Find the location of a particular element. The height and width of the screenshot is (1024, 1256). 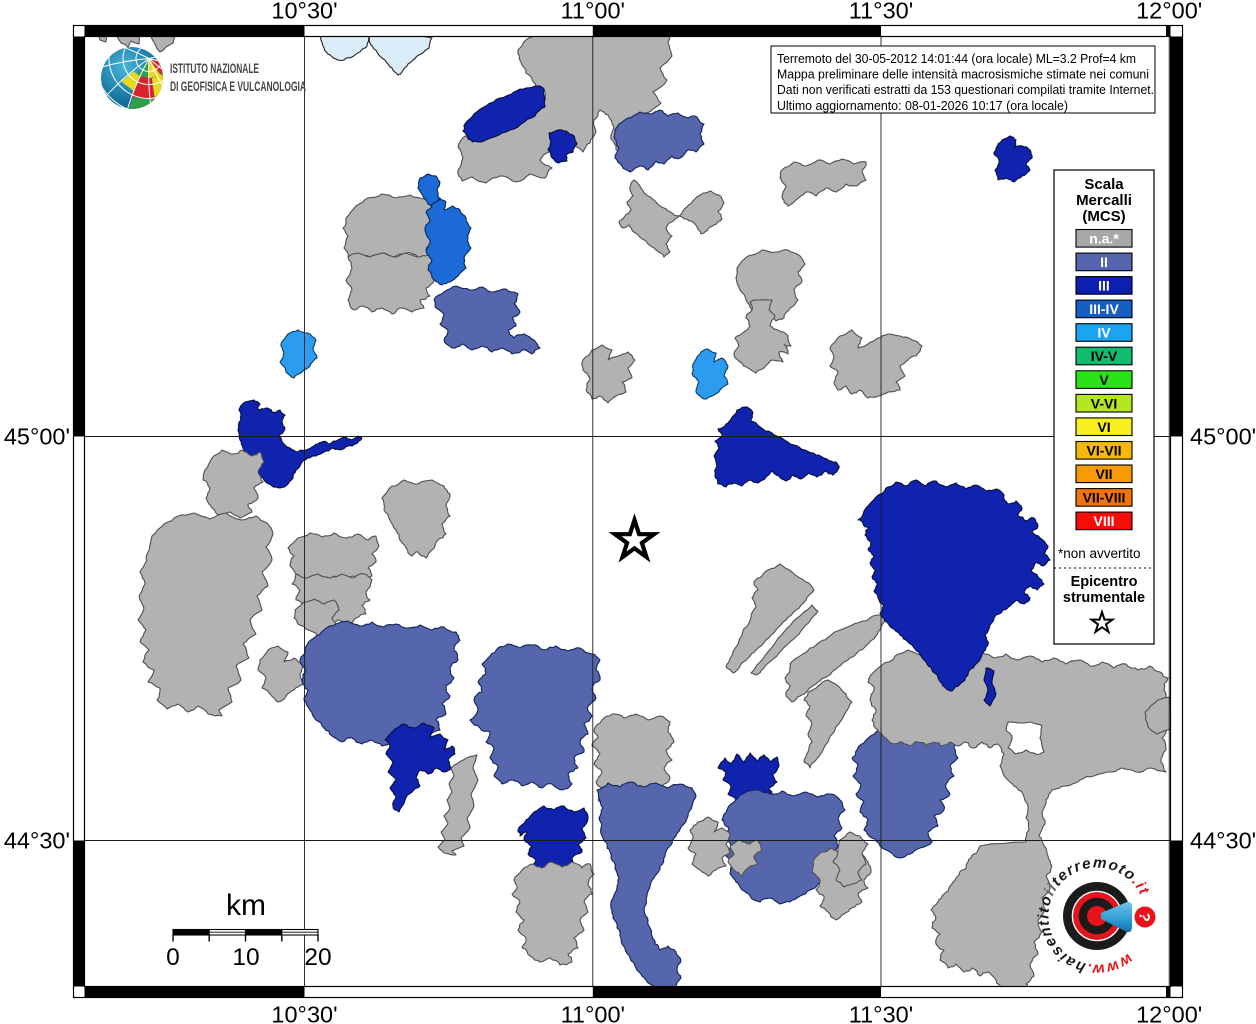

svg-text: strumentale is located at coordinates (1104, 598).